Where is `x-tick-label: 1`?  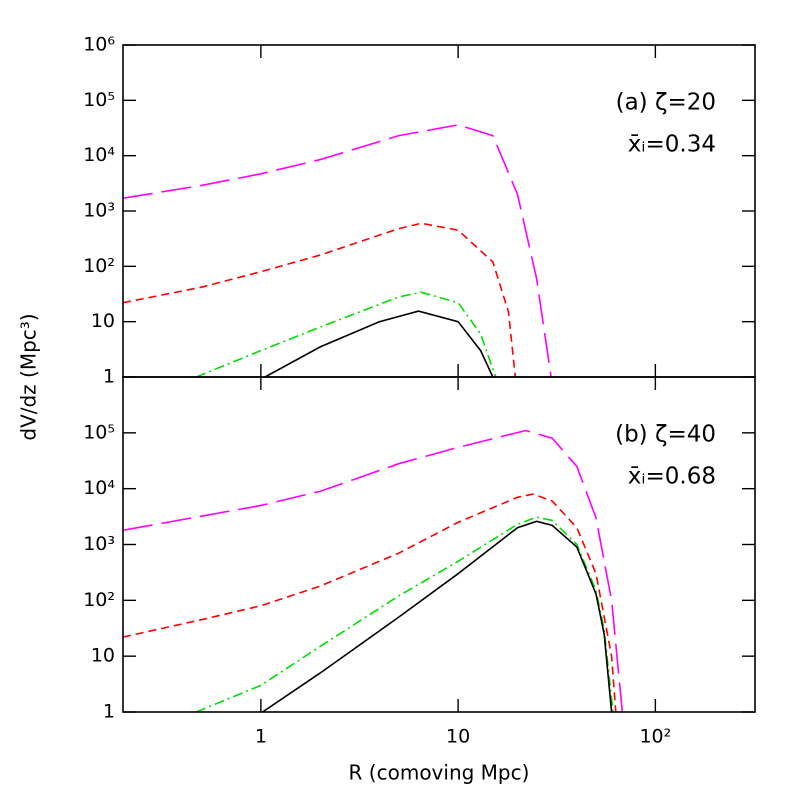
x-tick-label: 1 is located at coordinates (261, 737).